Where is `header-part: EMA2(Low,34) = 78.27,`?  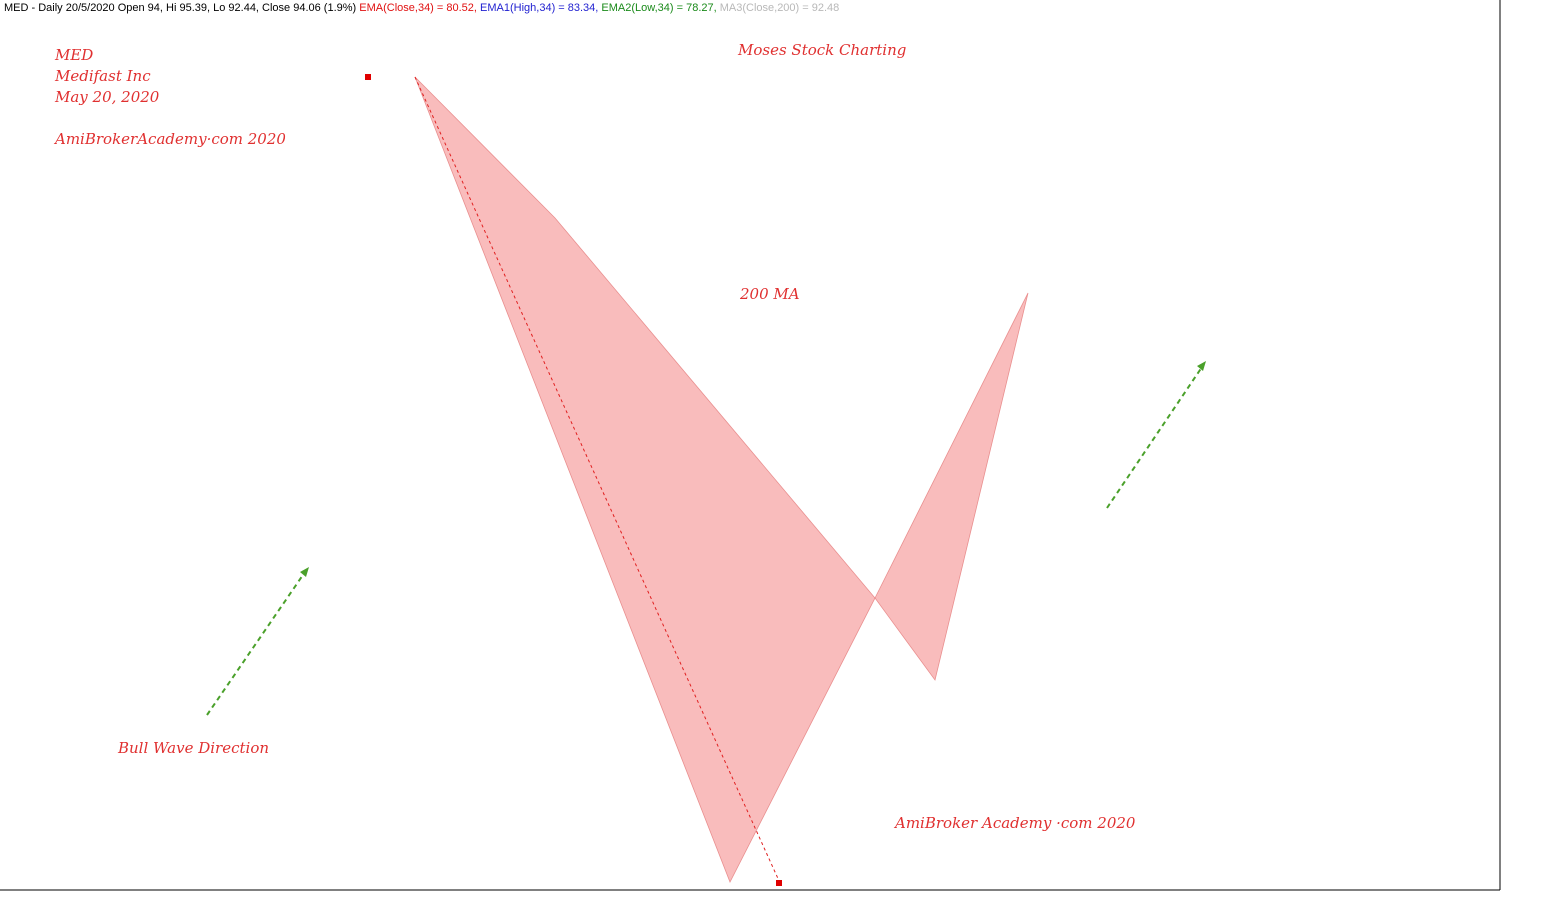
header-part: EMA2(Low,34) = 78.27, is located at coordinates (660, 8).